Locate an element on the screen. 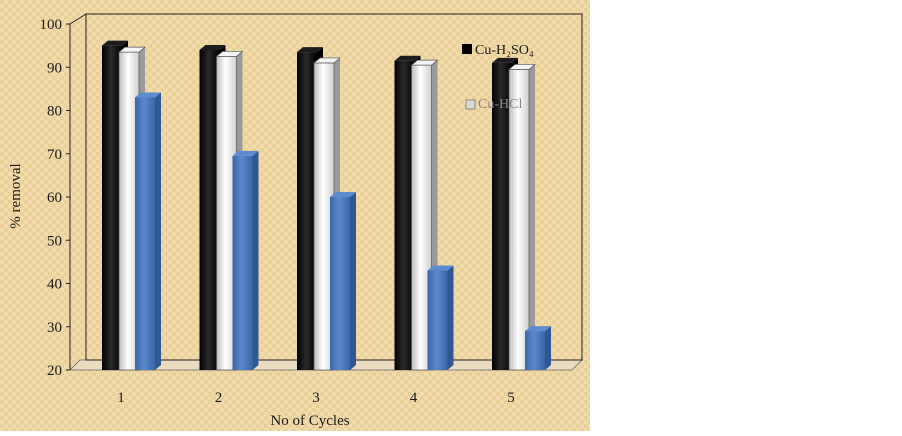 This screenshot has height=436, width=902. y-axis-ticks: 20 30 40 50 60 70 80 90 100 is located at coordinates (55, 198).